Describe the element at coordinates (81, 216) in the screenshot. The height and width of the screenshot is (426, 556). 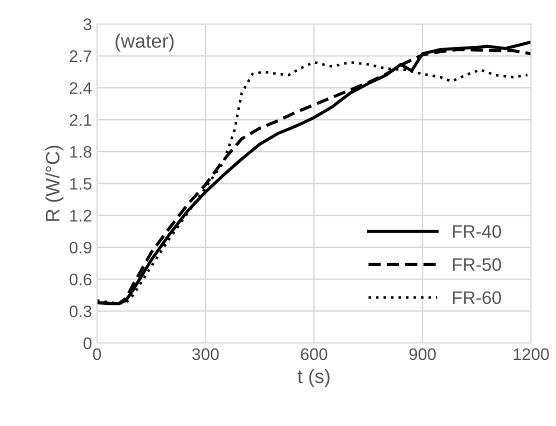
I see `y-tick-label: 1.2` at that location.